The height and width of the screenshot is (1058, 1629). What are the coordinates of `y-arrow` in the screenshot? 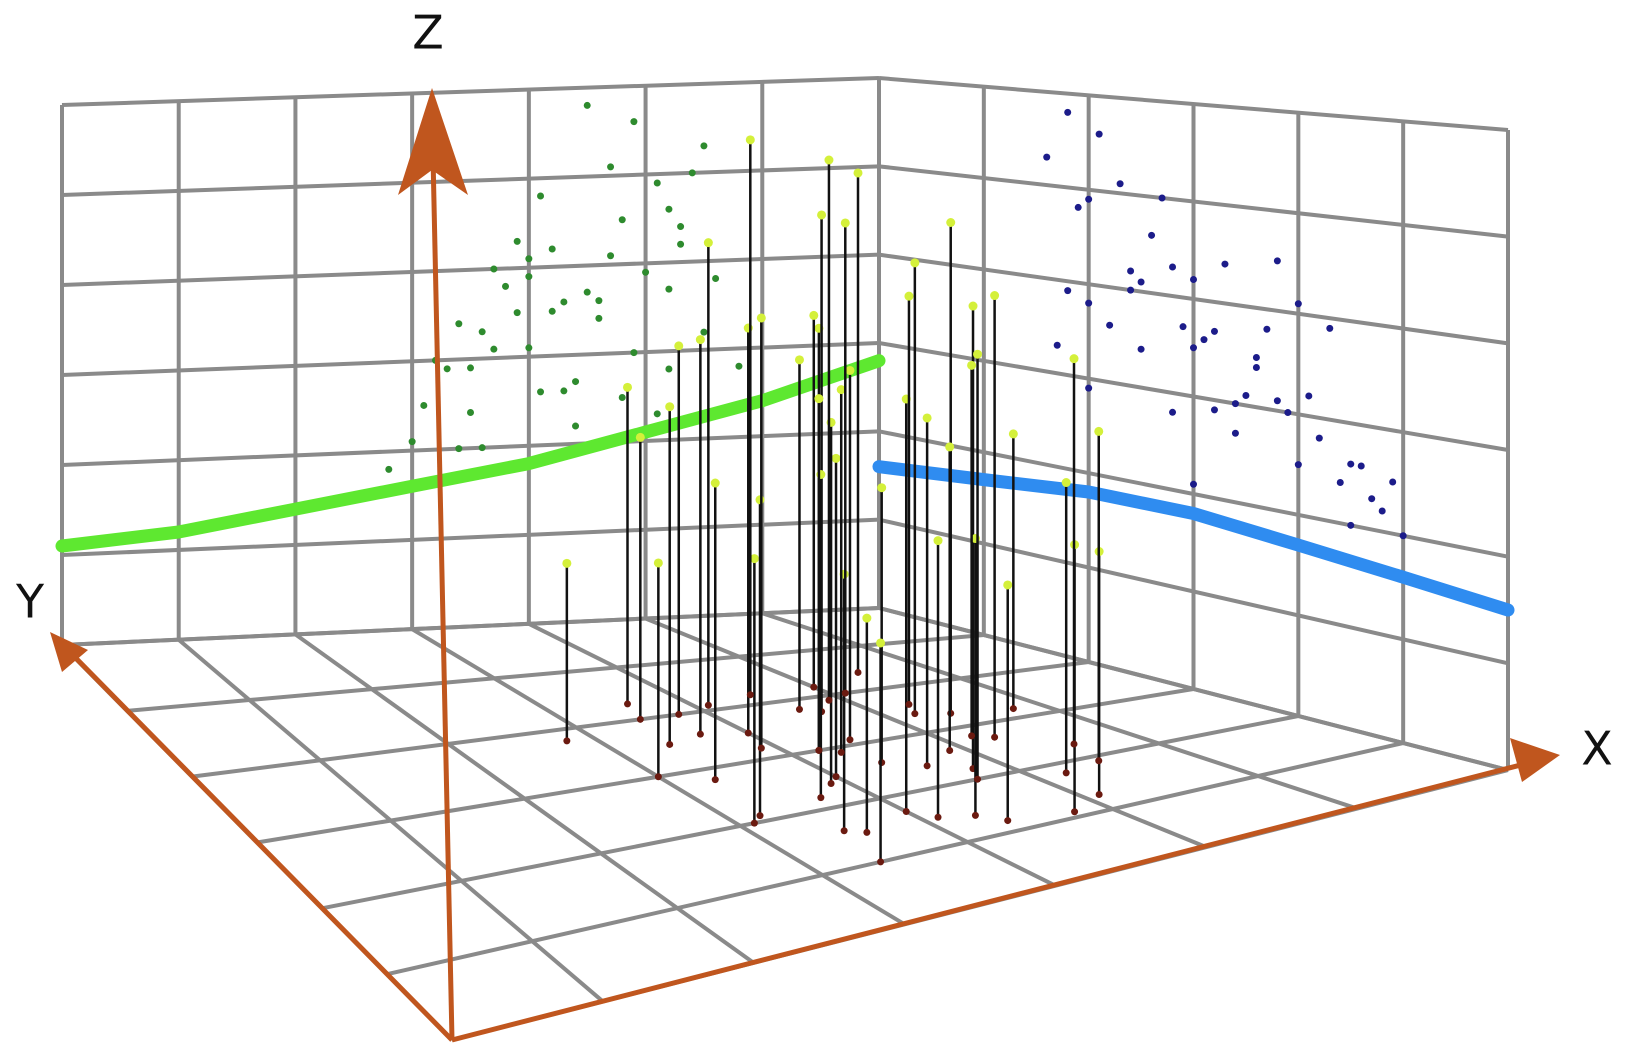 It's located at (69, 652).